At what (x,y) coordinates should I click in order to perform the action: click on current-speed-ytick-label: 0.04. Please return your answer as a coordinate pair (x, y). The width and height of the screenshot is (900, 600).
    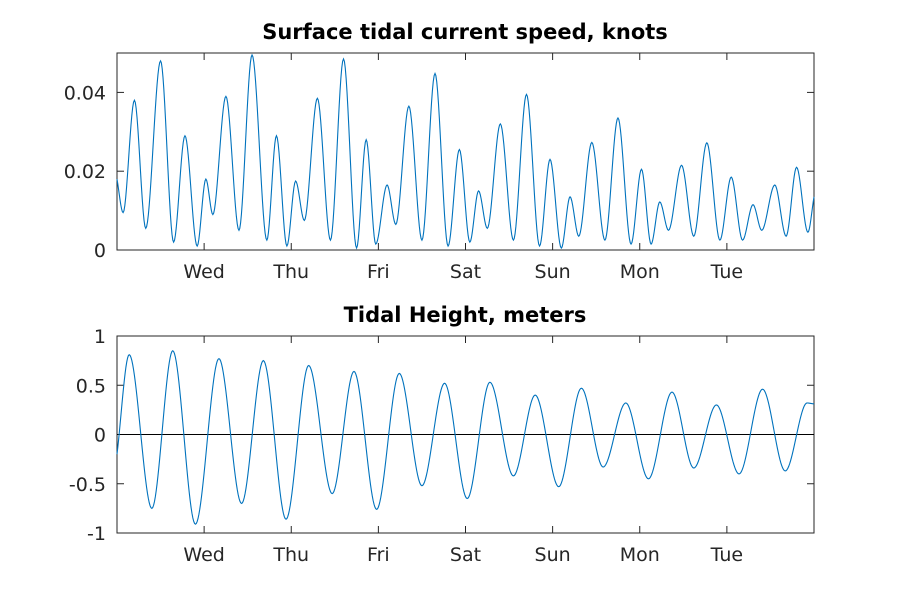
    Looking at the image, I should click on (85, 93).